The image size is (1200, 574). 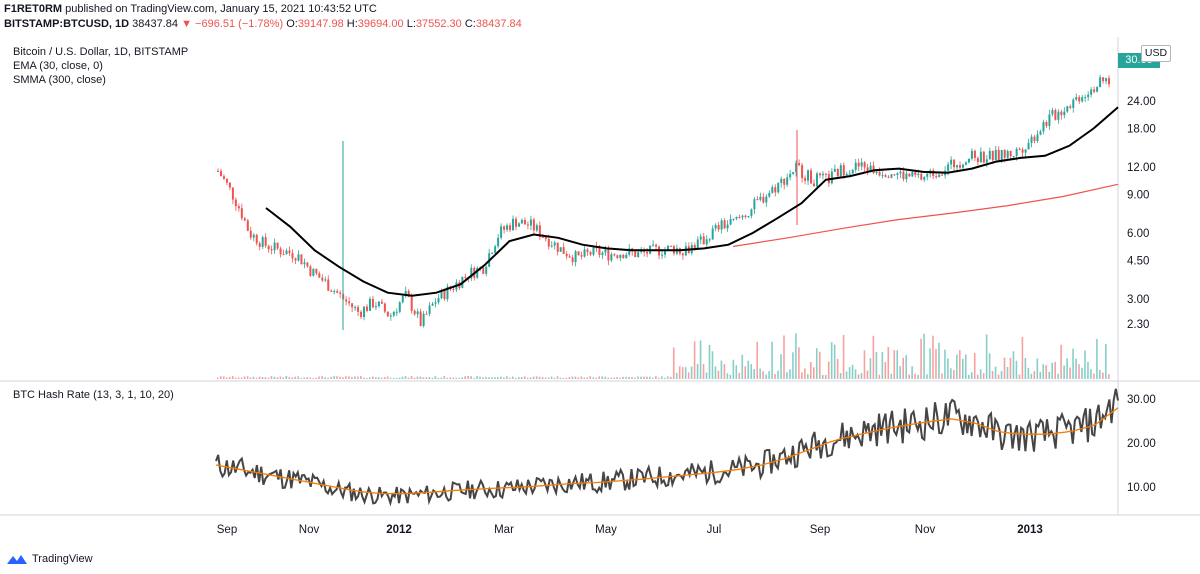 I want to click on last-price: 38437.84, so click(x=155, y=24).